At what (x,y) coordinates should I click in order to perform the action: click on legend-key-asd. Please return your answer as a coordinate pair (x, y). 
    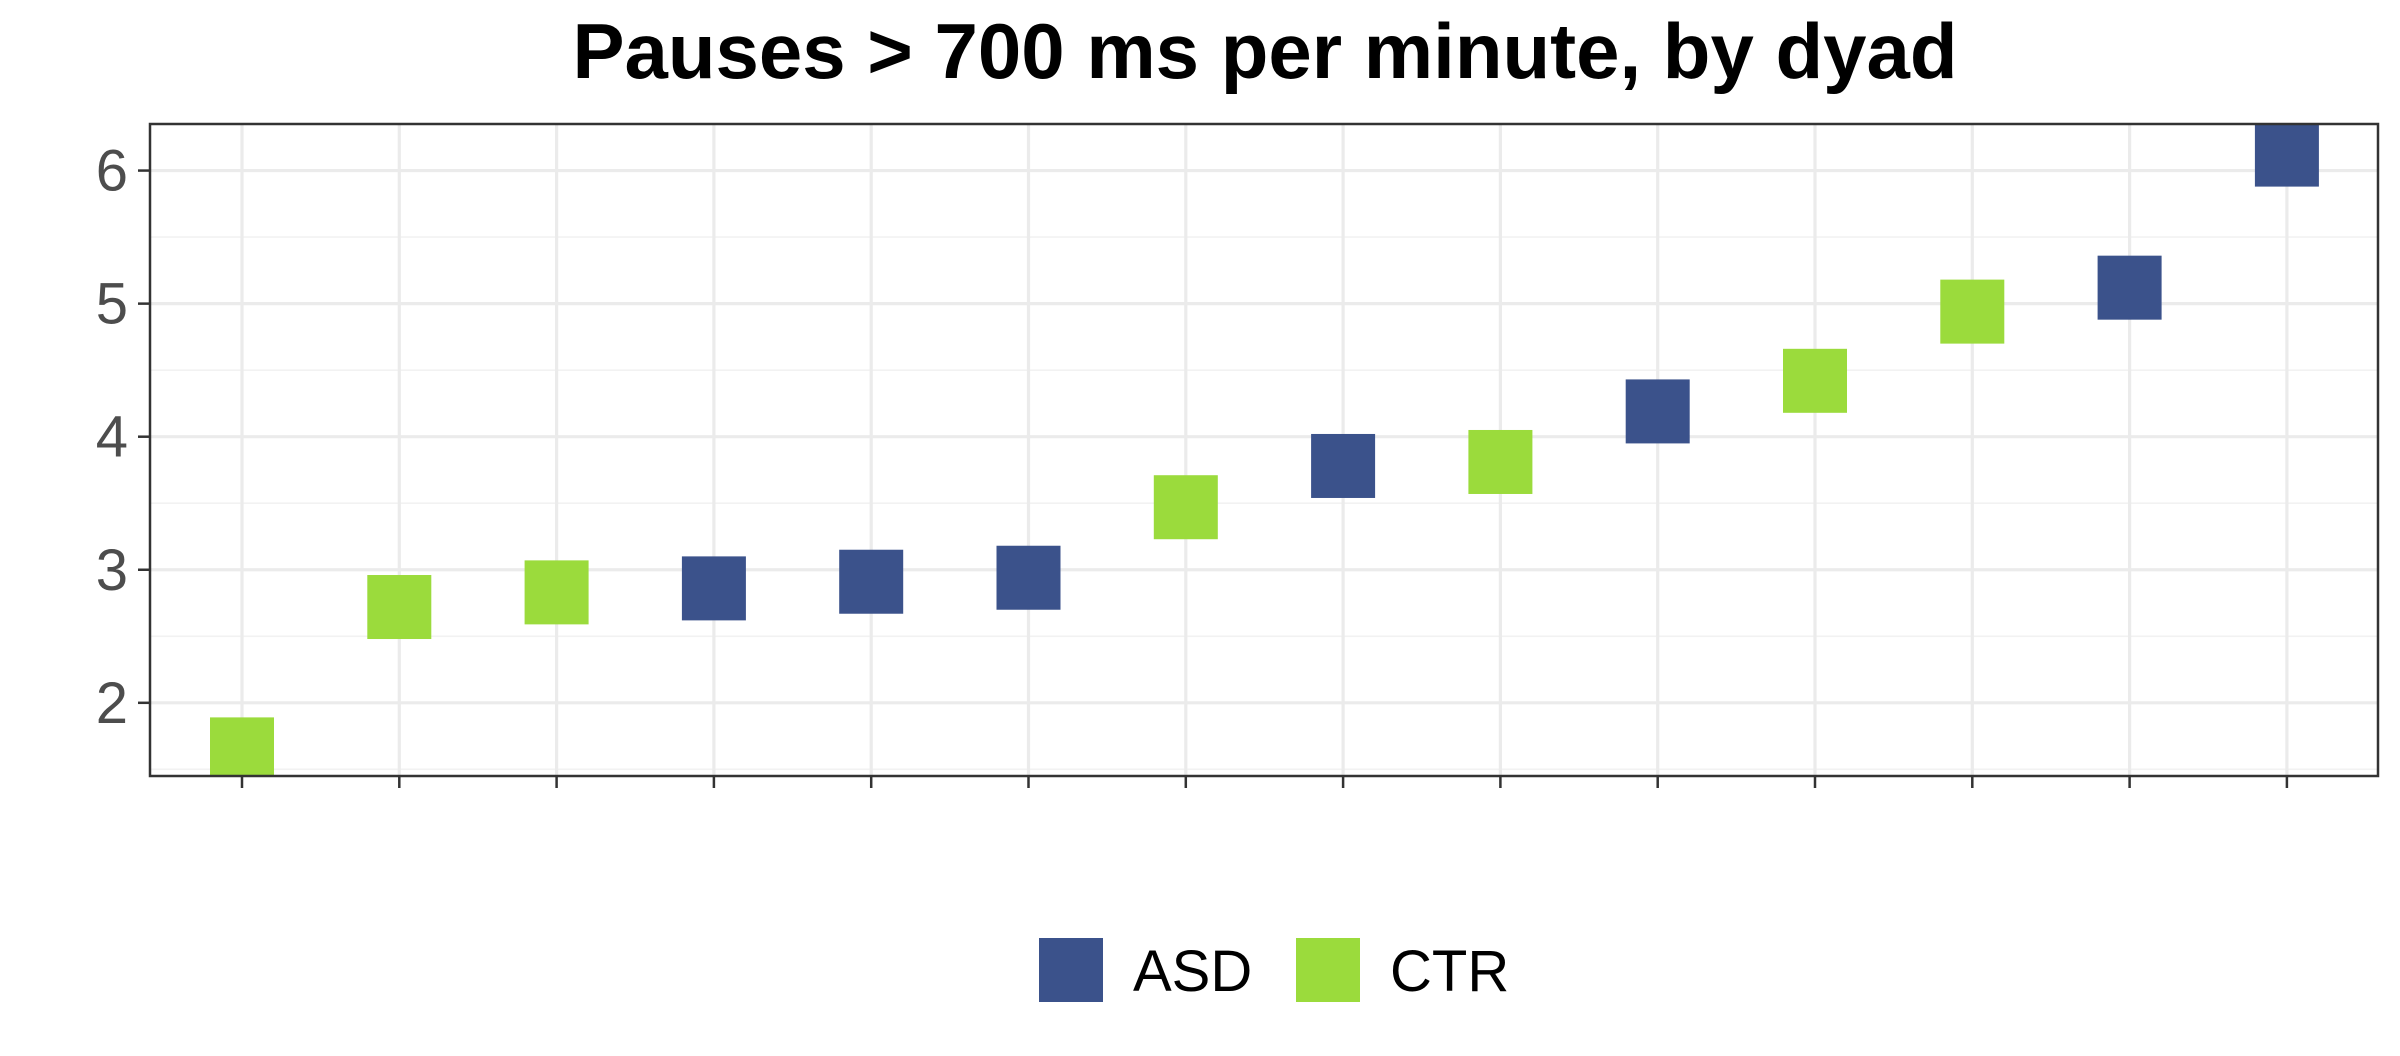
    Looking at the image, I should click on (1071, 970).